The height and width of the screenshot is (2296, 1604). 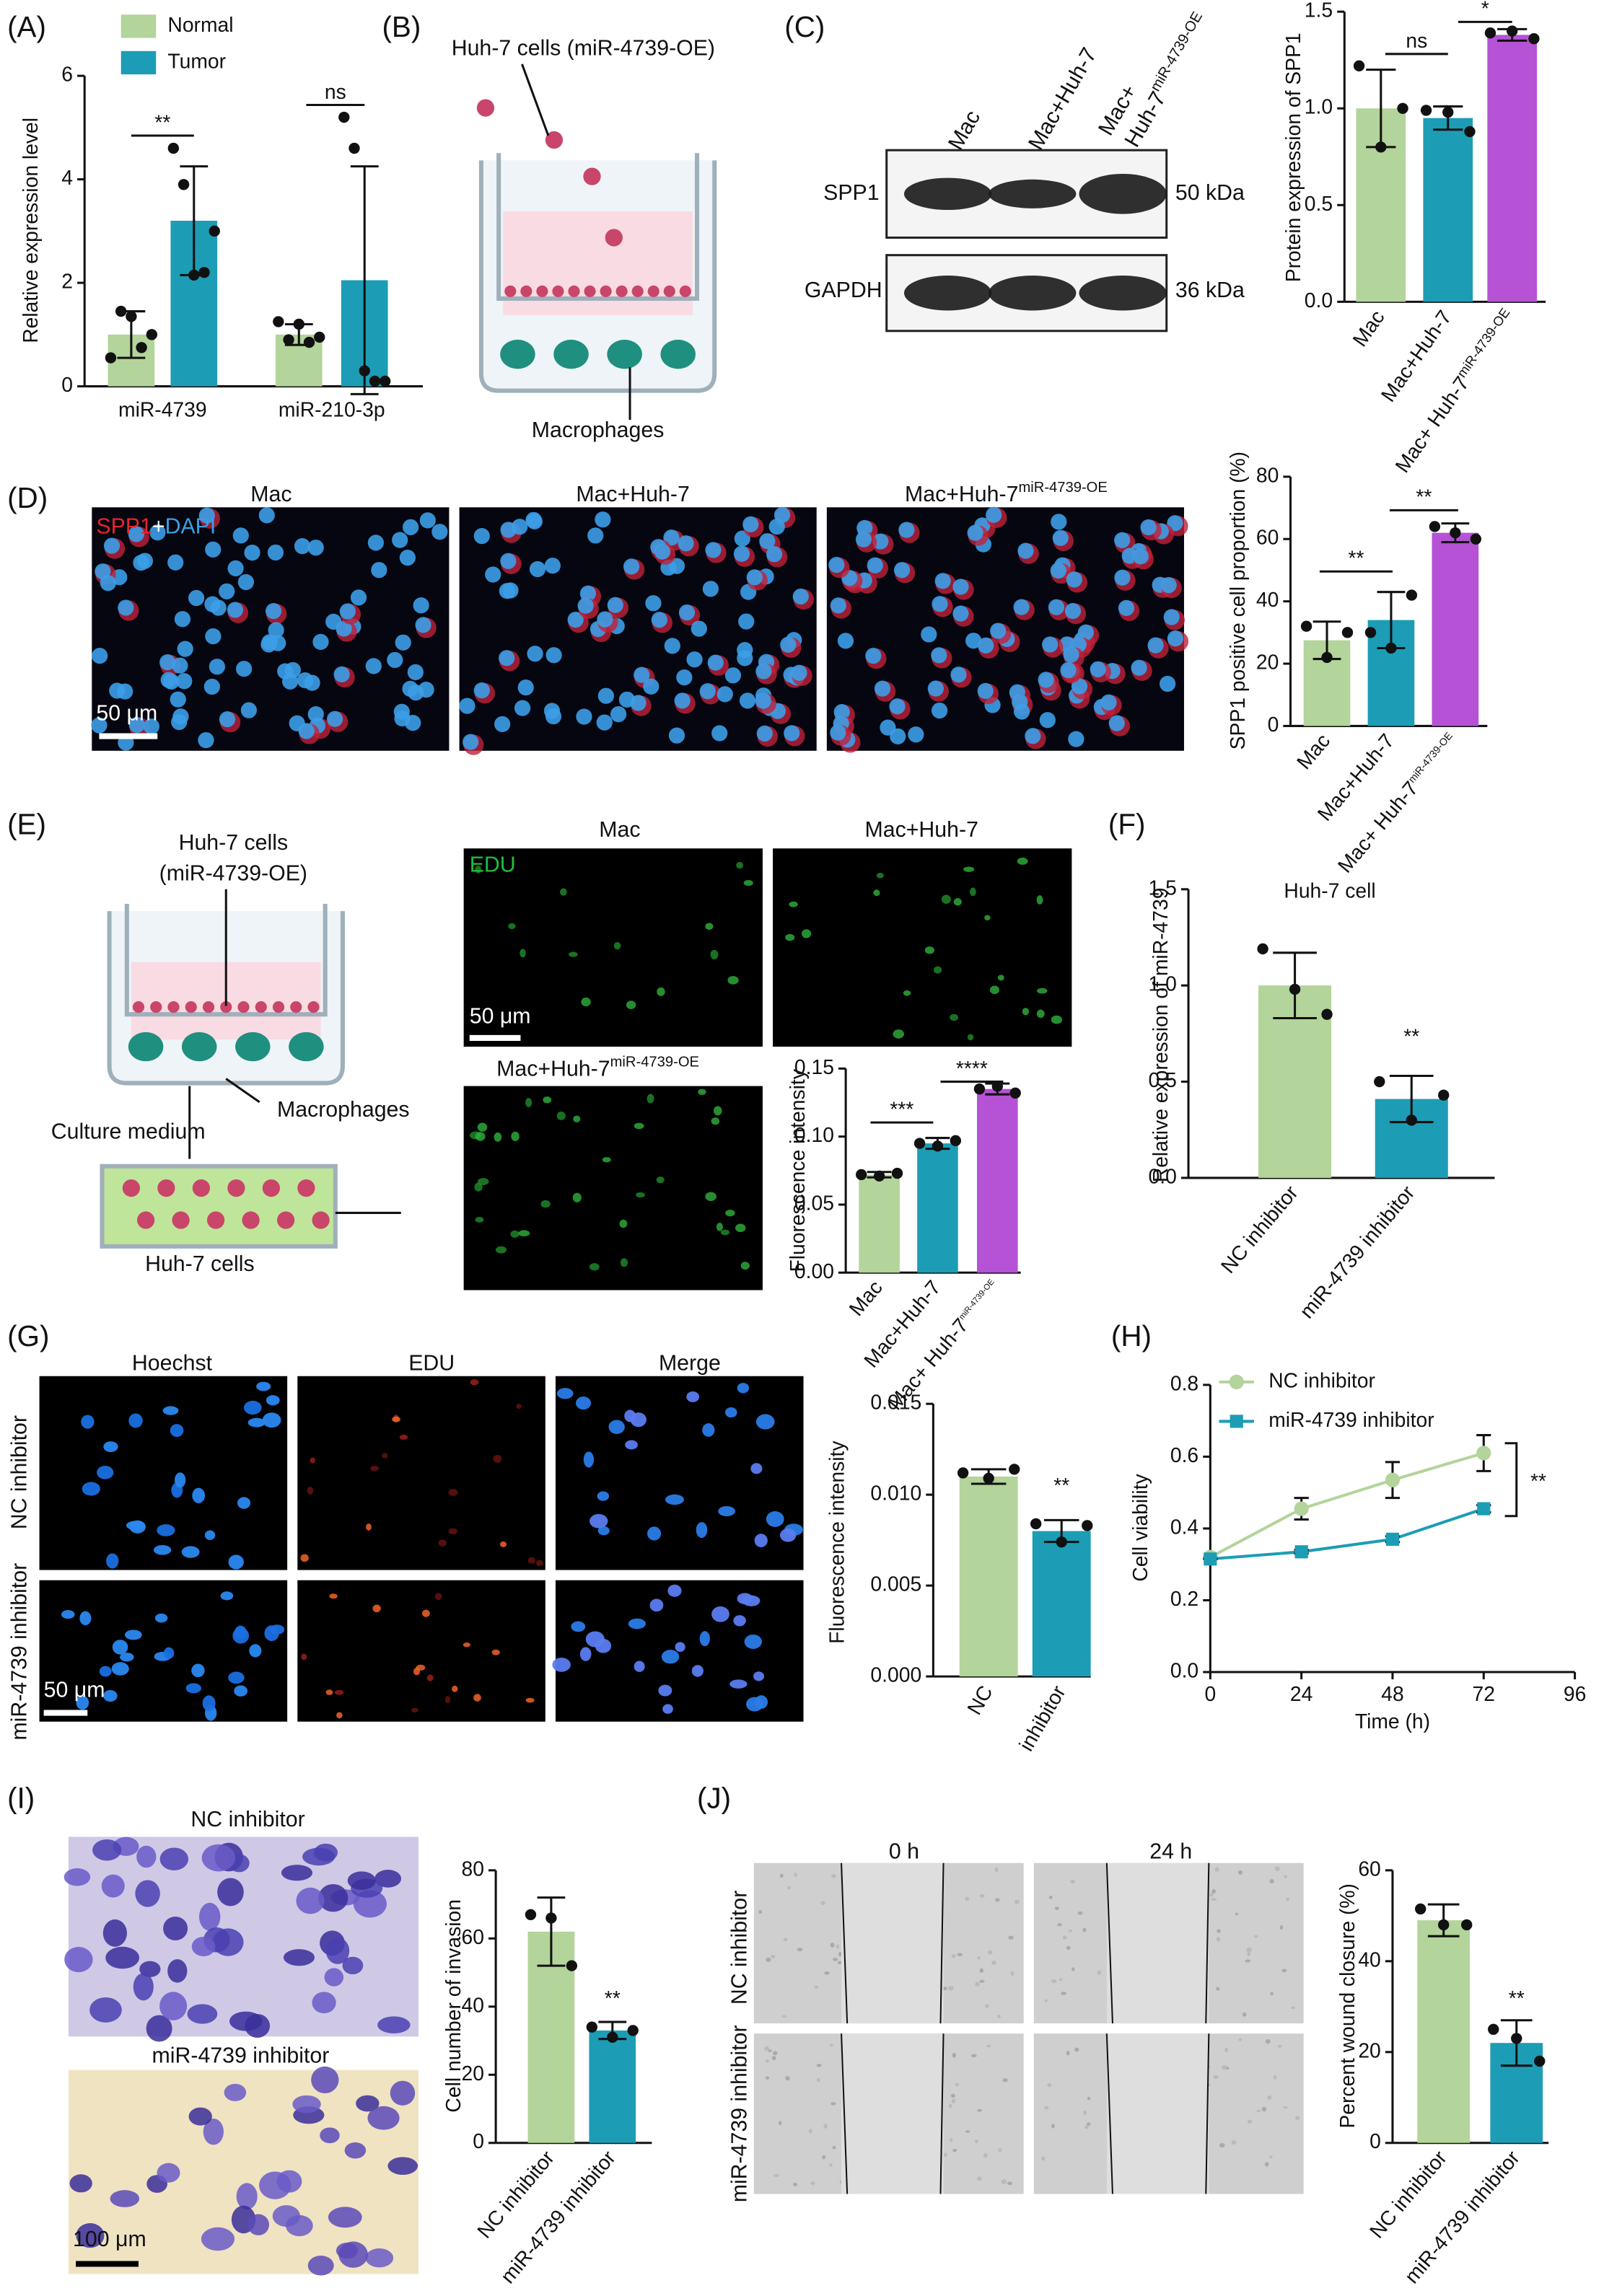 I want to click on y-tick-label: 0.6, so click(x=1184, y=1455).